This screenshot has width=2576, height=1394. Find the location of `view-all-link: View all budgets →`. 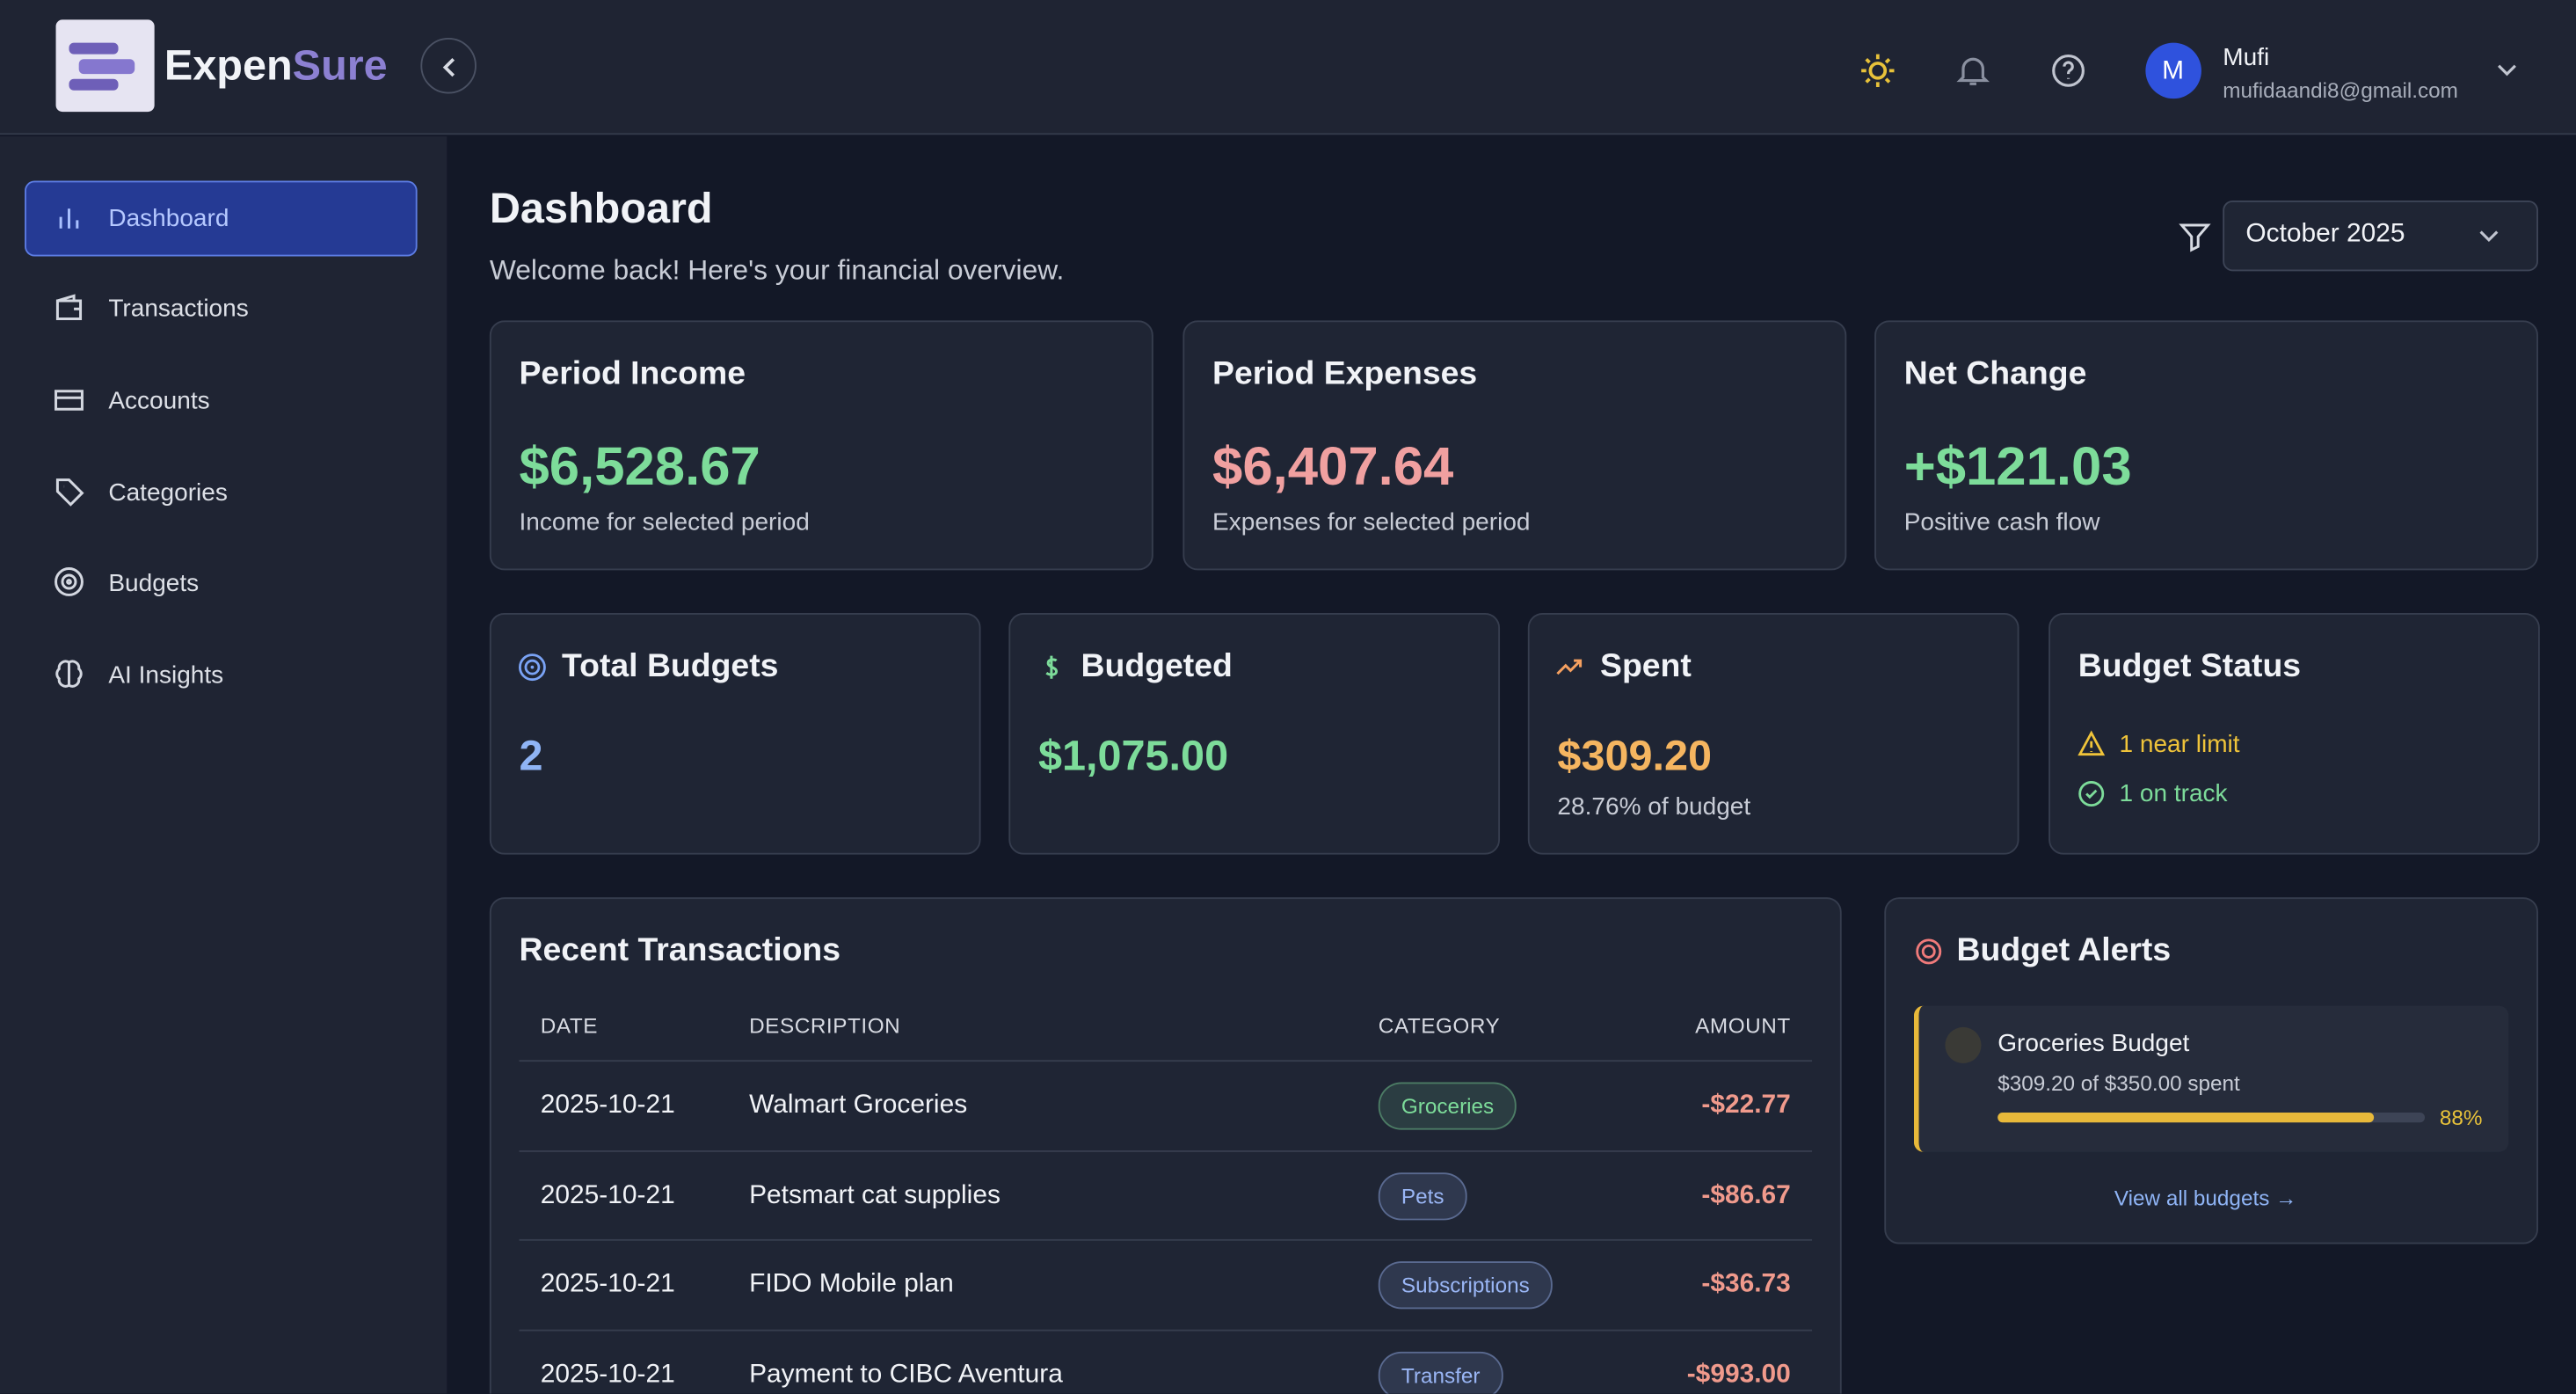

view-all-link: View all budgets → is located at coordinates (2205, 1198).